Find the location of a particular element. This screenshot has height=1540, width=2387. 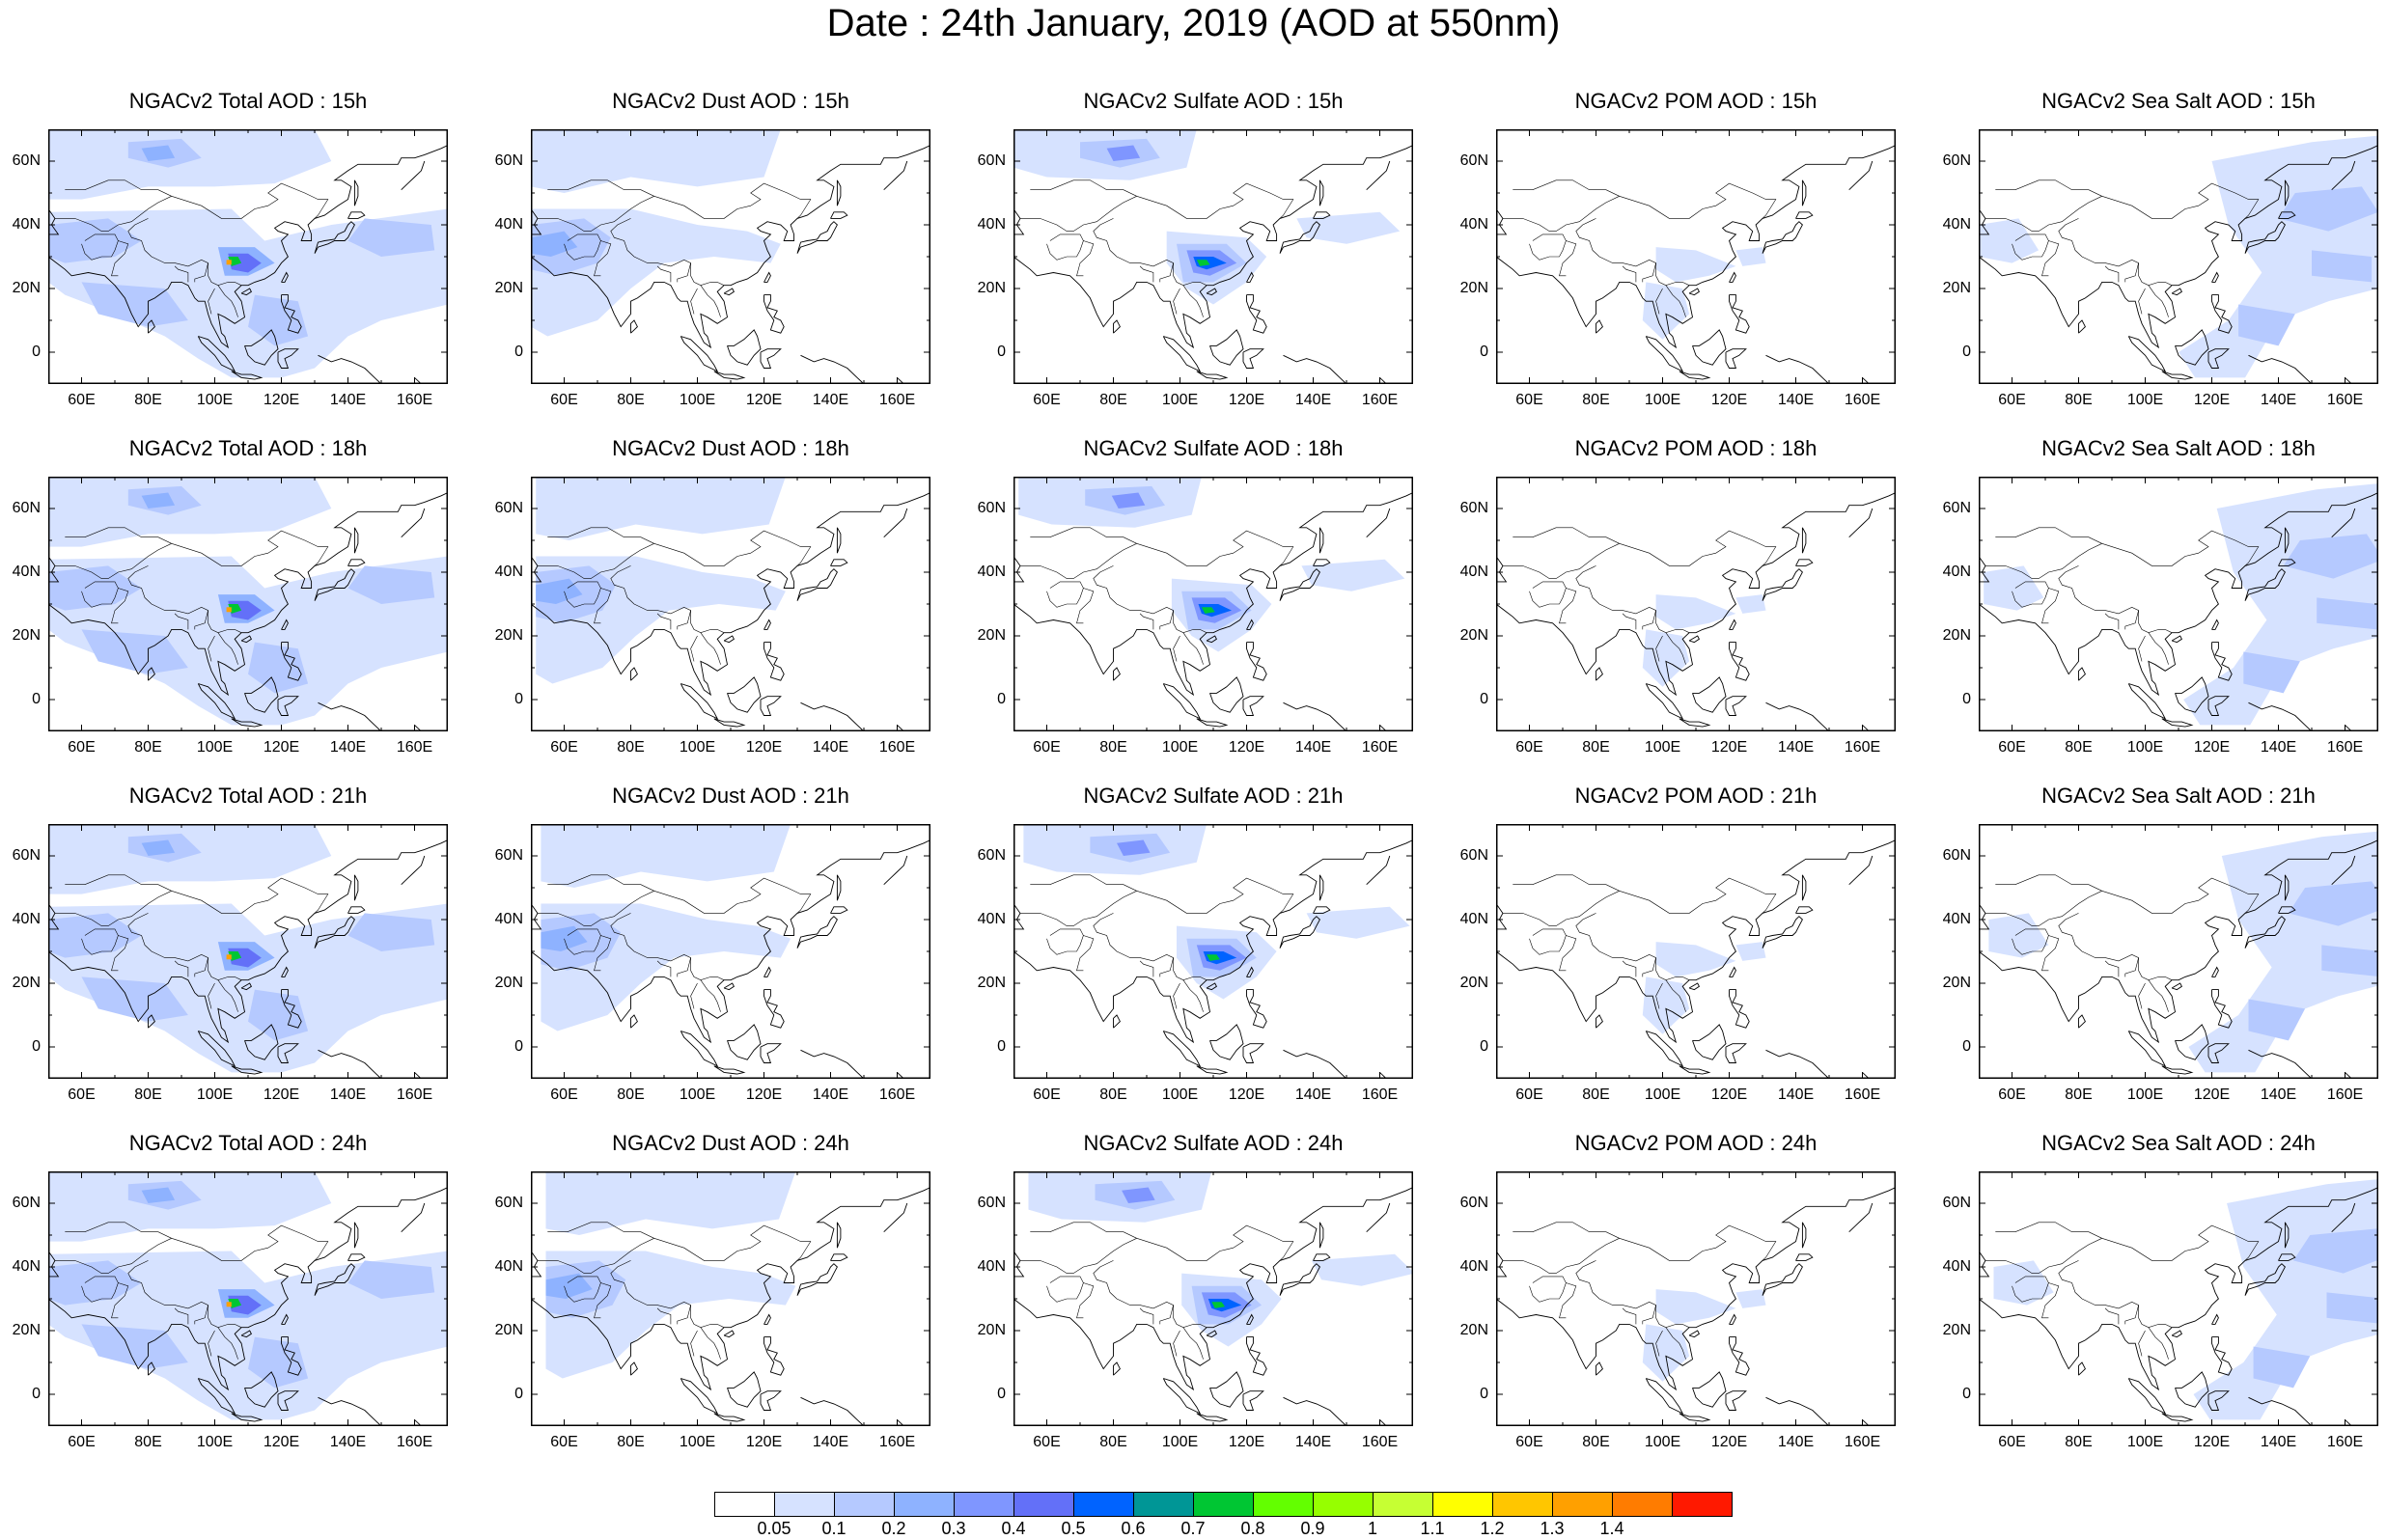

lon-tick-label: 80E is located at coordinates (1113, 1442).